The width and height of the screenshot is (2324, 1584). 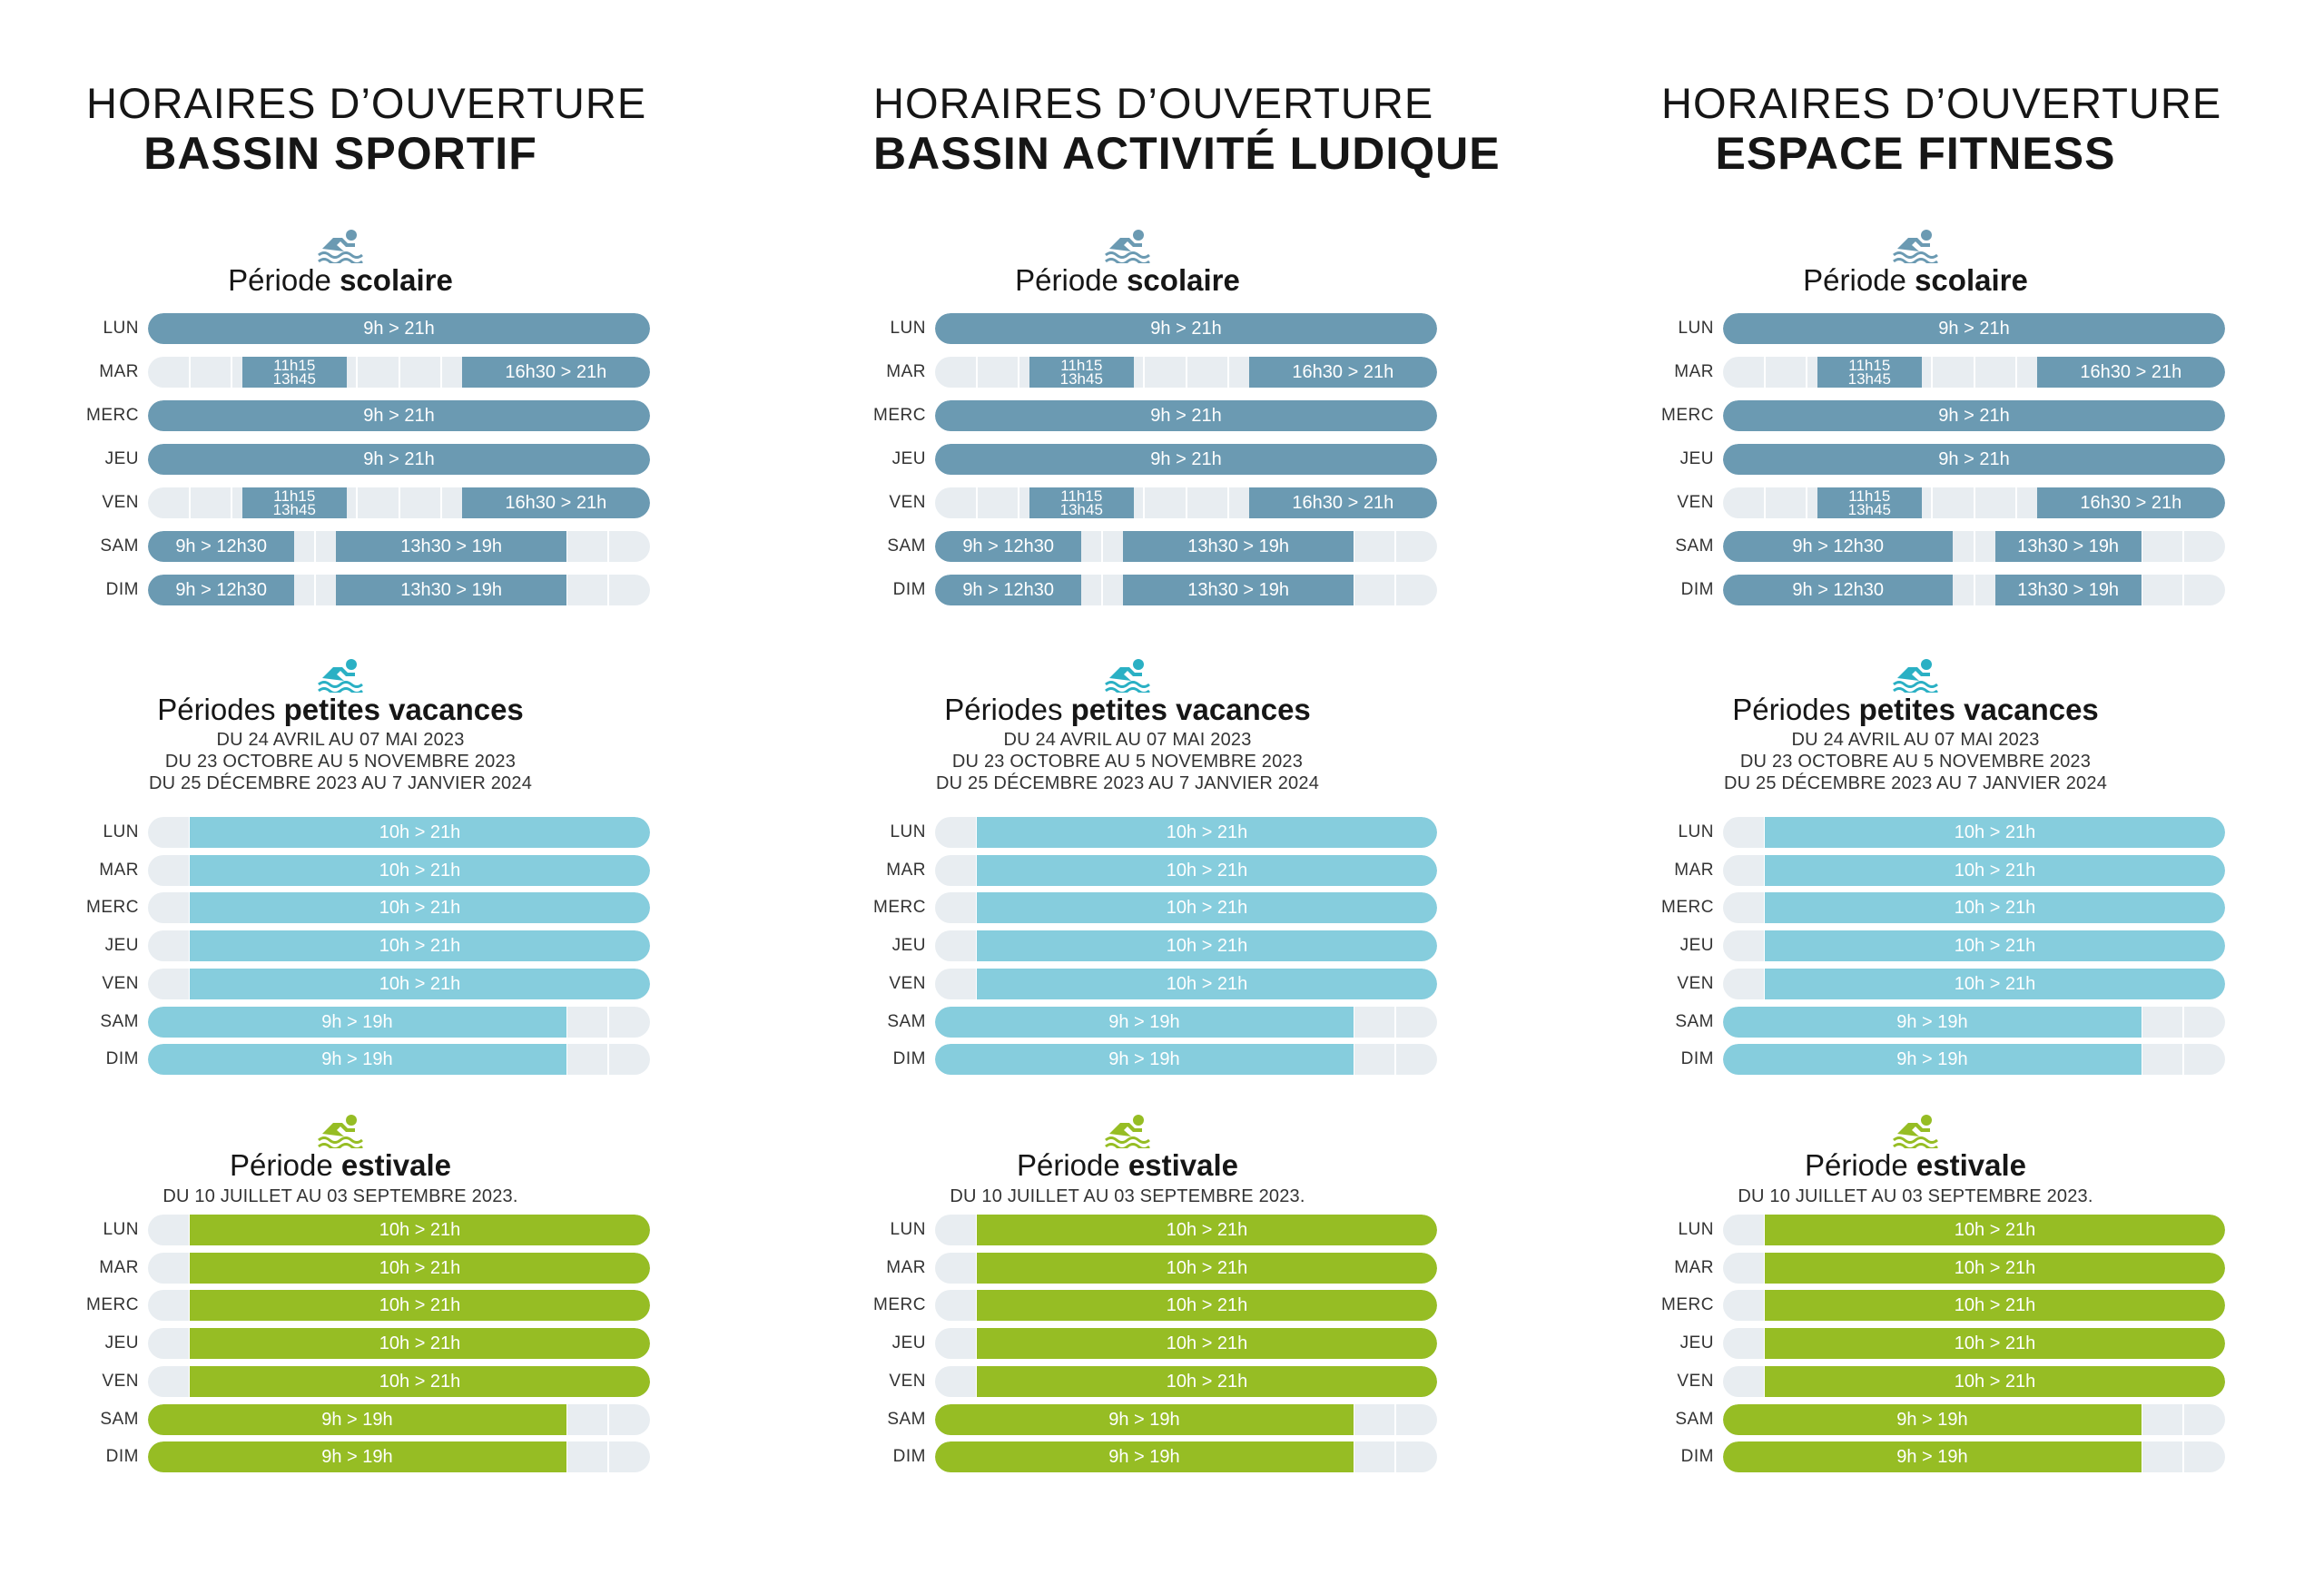 I want to click on period-title: Période scolaire, so click(x=1127, y=280).